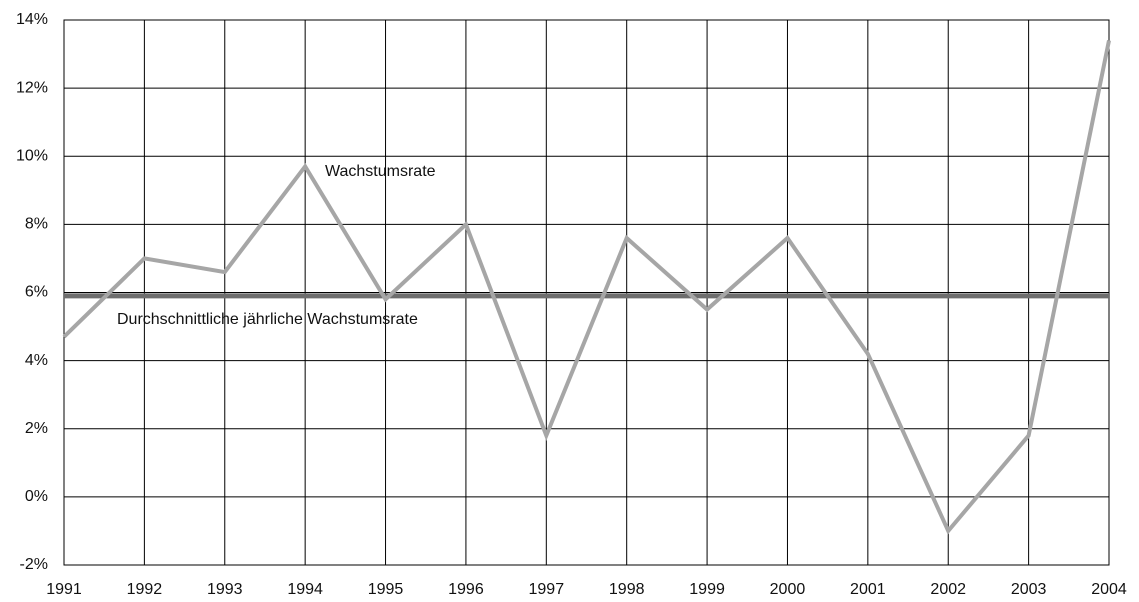 This screenshot has width=1139, height=602. I want to click on x-tick-label: 1993, so click(225, 589).